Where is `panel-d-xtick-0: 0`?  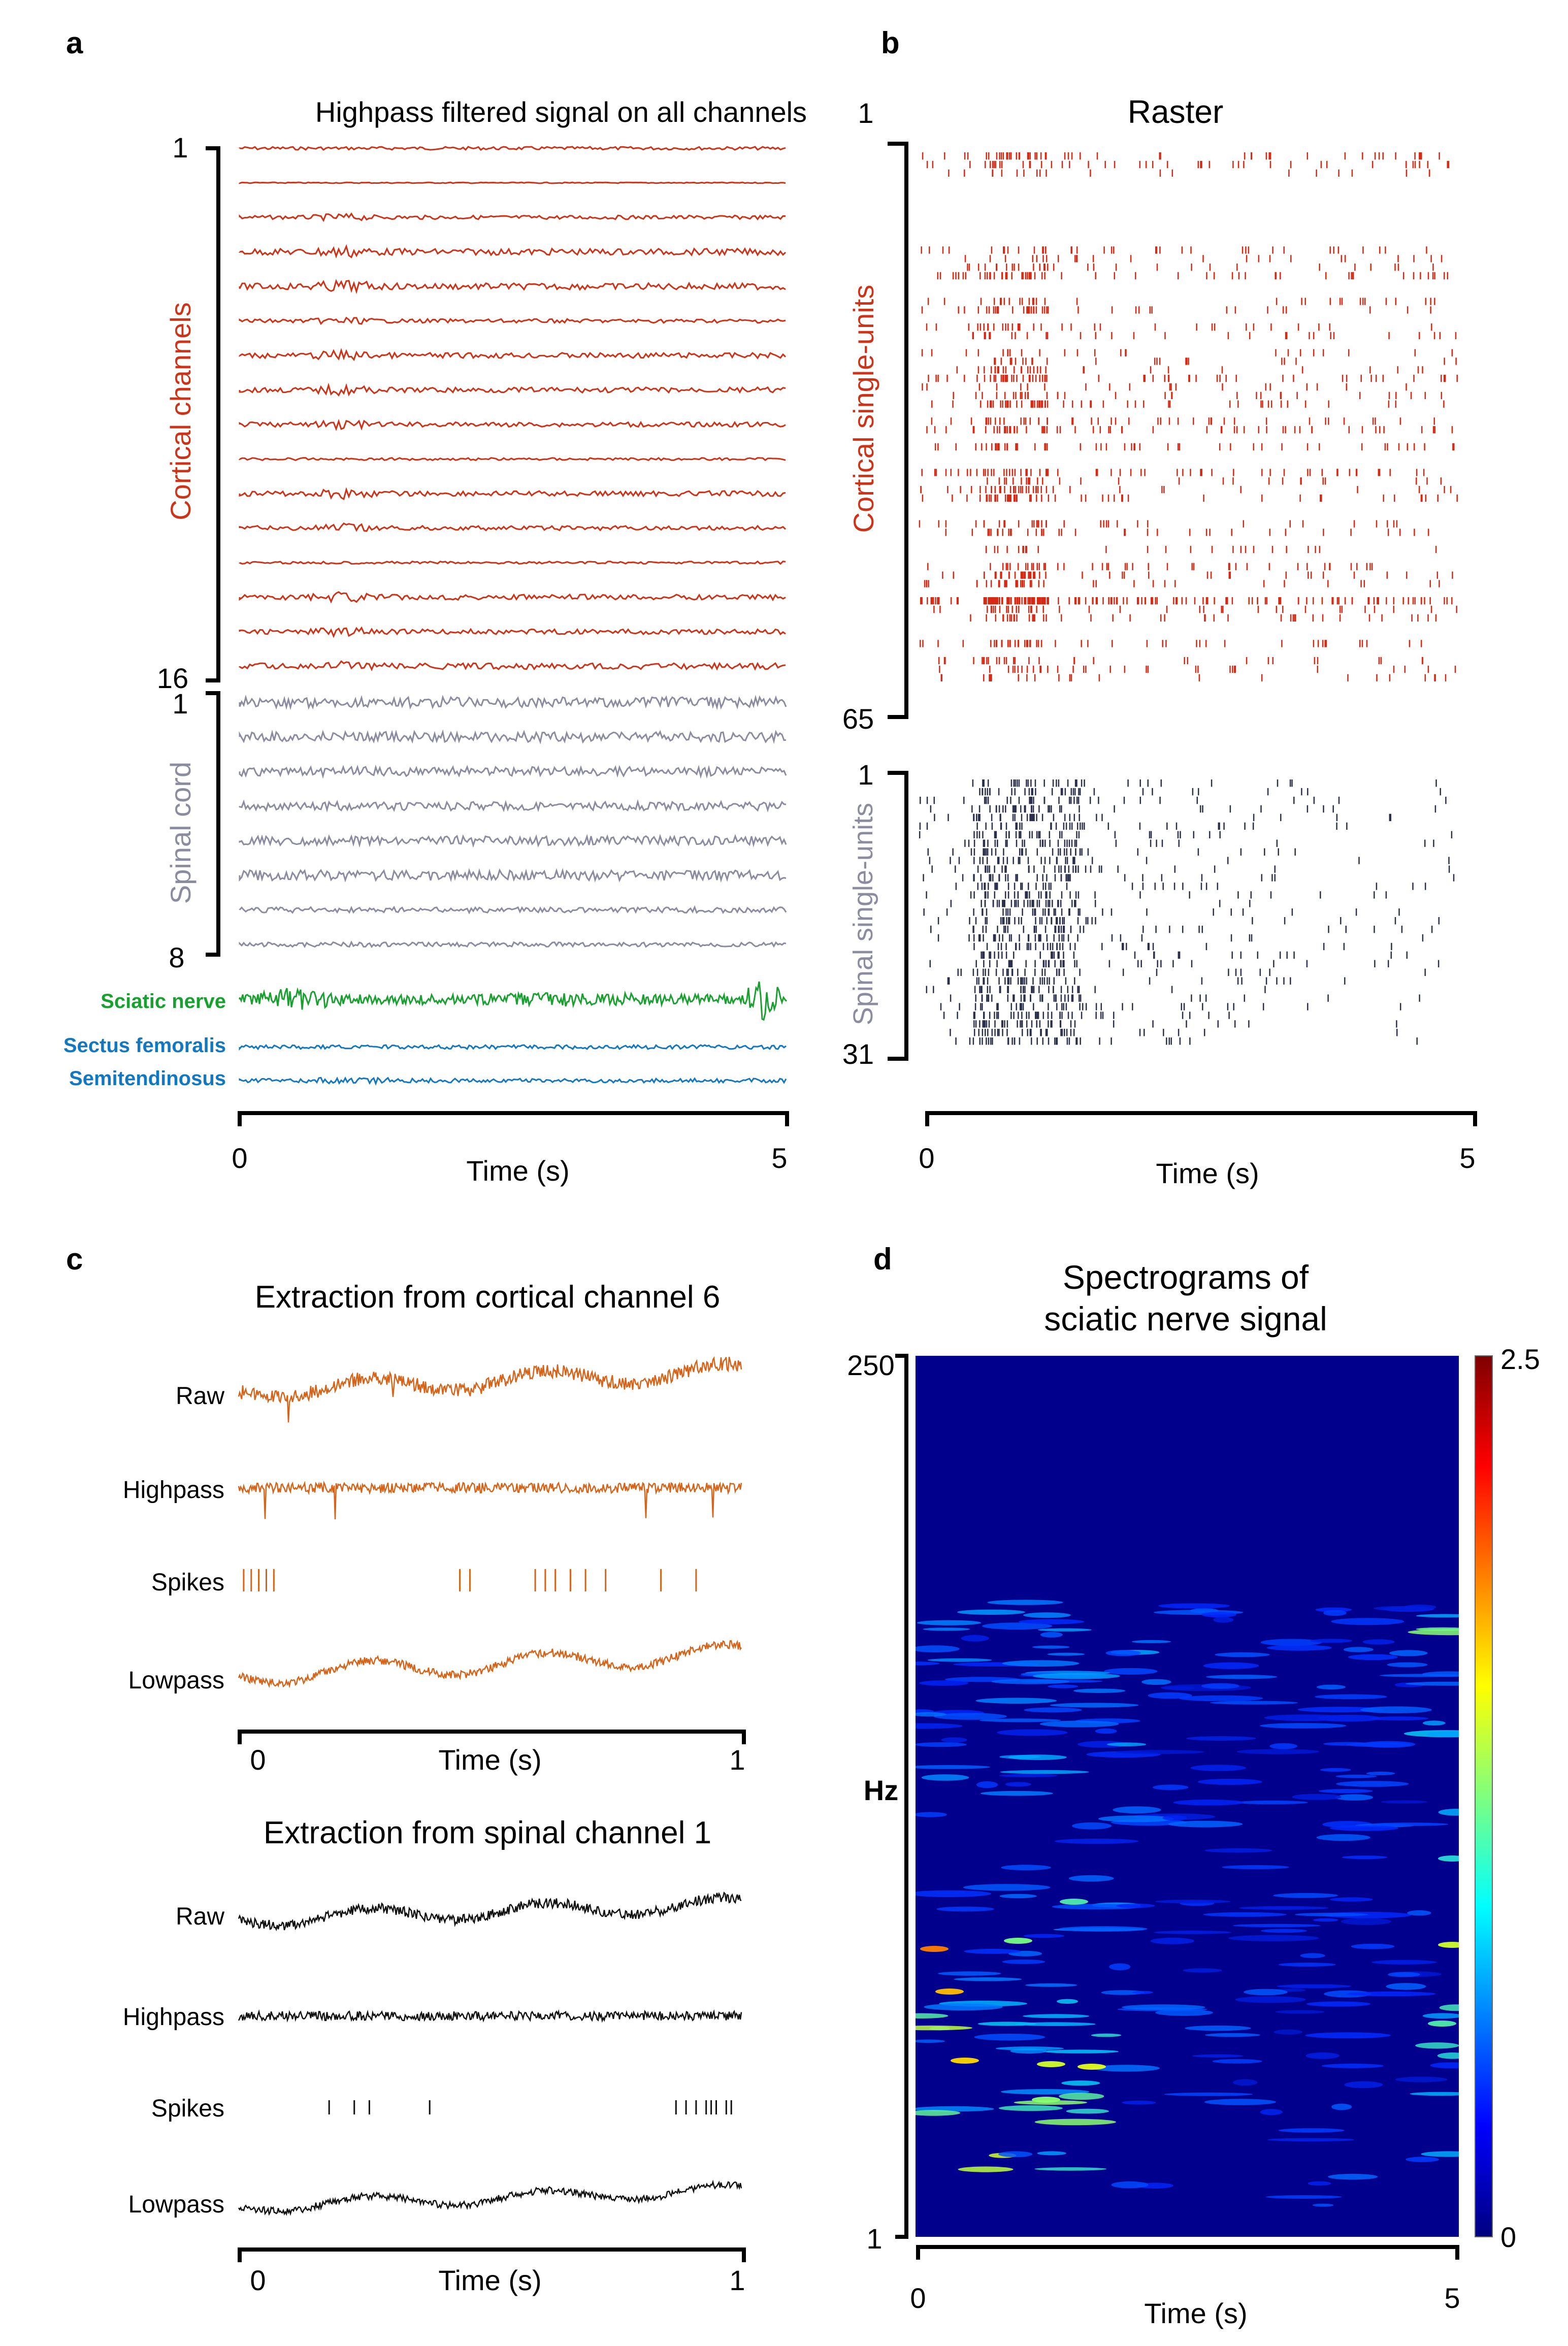
panel-d-xtick-0: 0 is located at coordinates (918, 2298).